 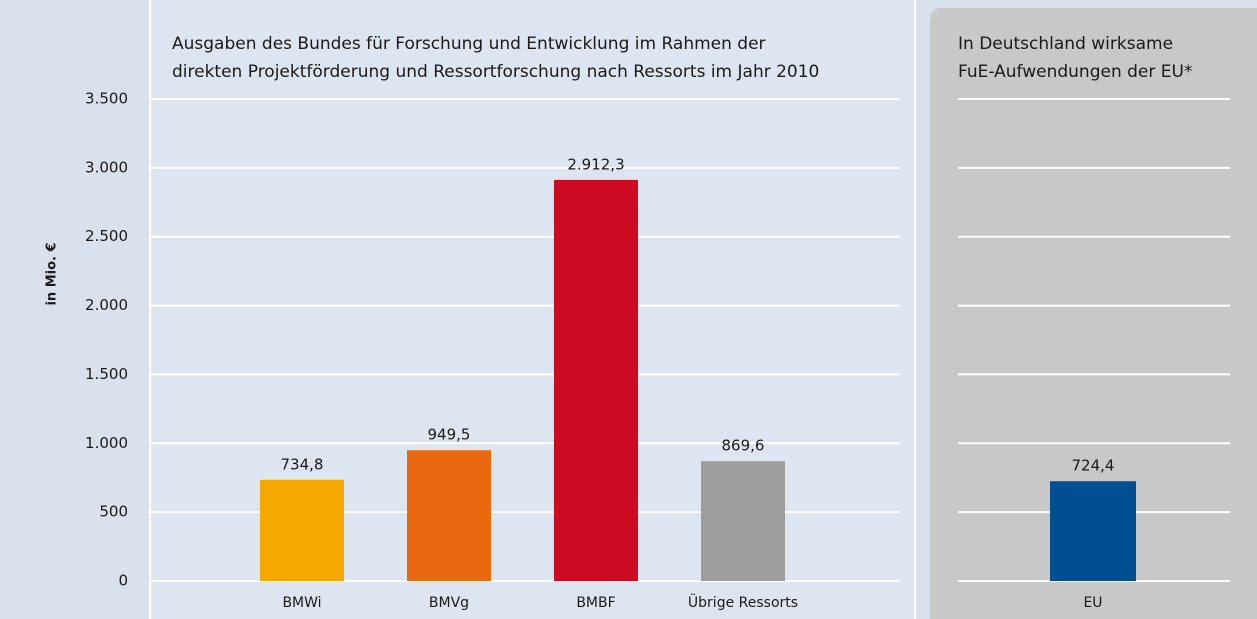 What do you see at coordinates (106, 374) in the screenshot?
I see `y-tick-label: 1.500` at bounding box center [106, 374].